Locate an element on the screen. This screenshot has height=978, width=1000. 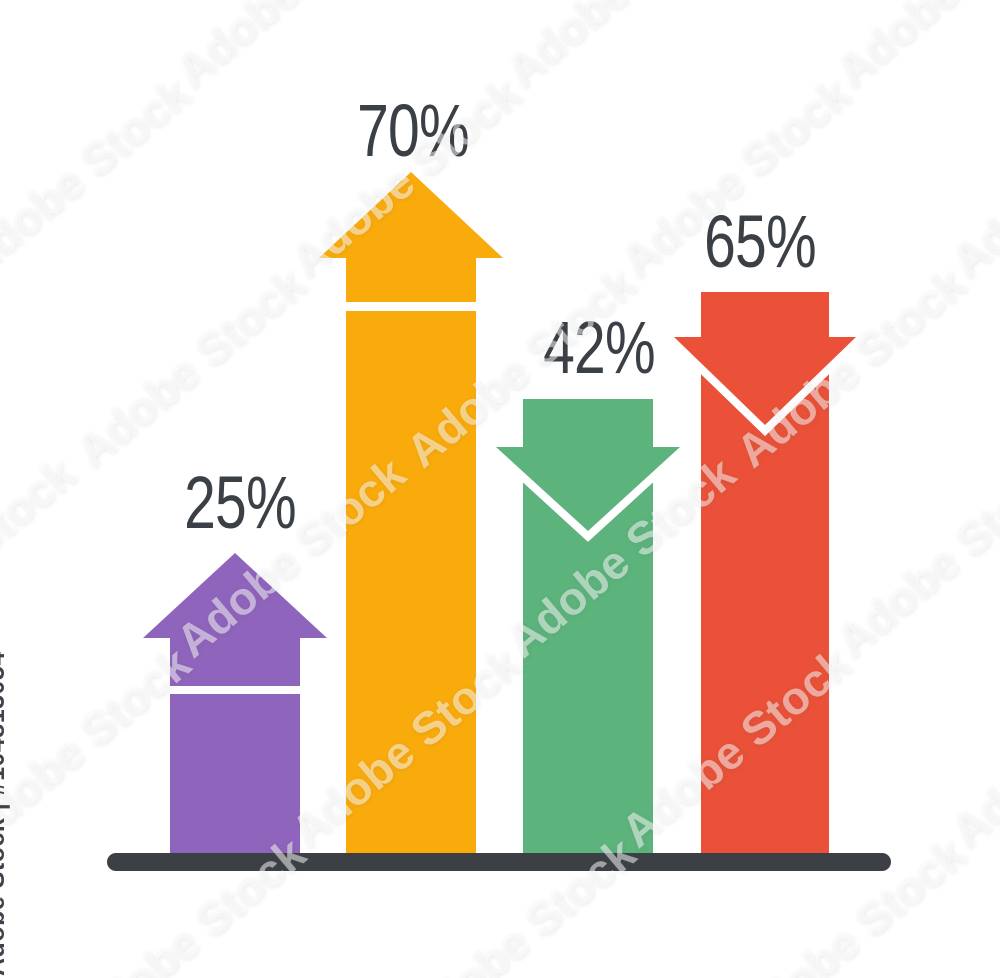
arrow-bar-3-down is located at coordinates (588, 627).